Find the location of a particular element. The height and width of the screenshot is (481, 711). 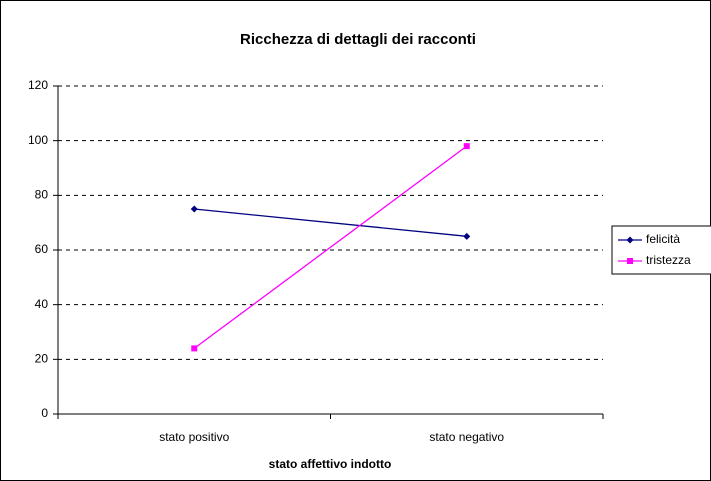

y-tick-label: 20 is located at coordinates (42, 359).